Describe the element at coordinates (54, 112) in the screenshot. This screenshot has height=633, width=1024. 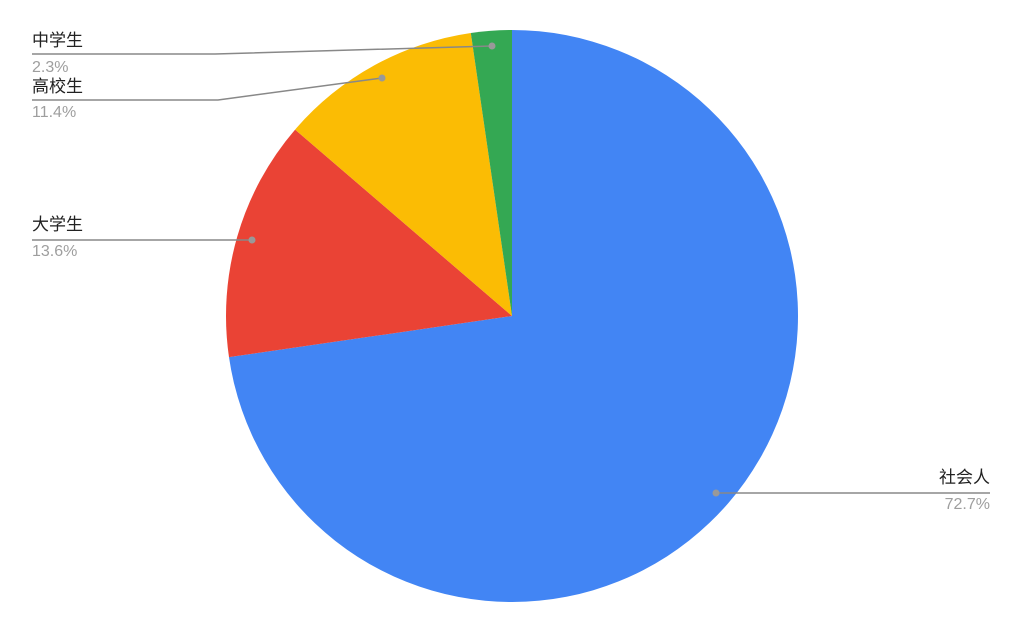
I see `slice-percent-2: 11.4%` at that location.